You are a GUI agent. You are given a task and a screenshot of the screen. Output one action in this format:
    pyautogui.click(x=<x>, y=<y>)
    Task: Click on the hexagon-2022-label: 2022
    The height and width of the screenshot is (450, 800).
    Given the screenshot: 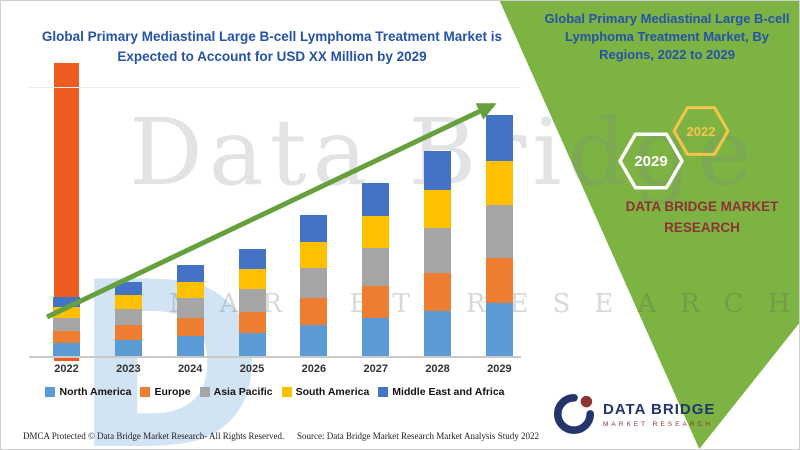 What is the action you would take?
    pyautogui.click(x=701, y=131)
    